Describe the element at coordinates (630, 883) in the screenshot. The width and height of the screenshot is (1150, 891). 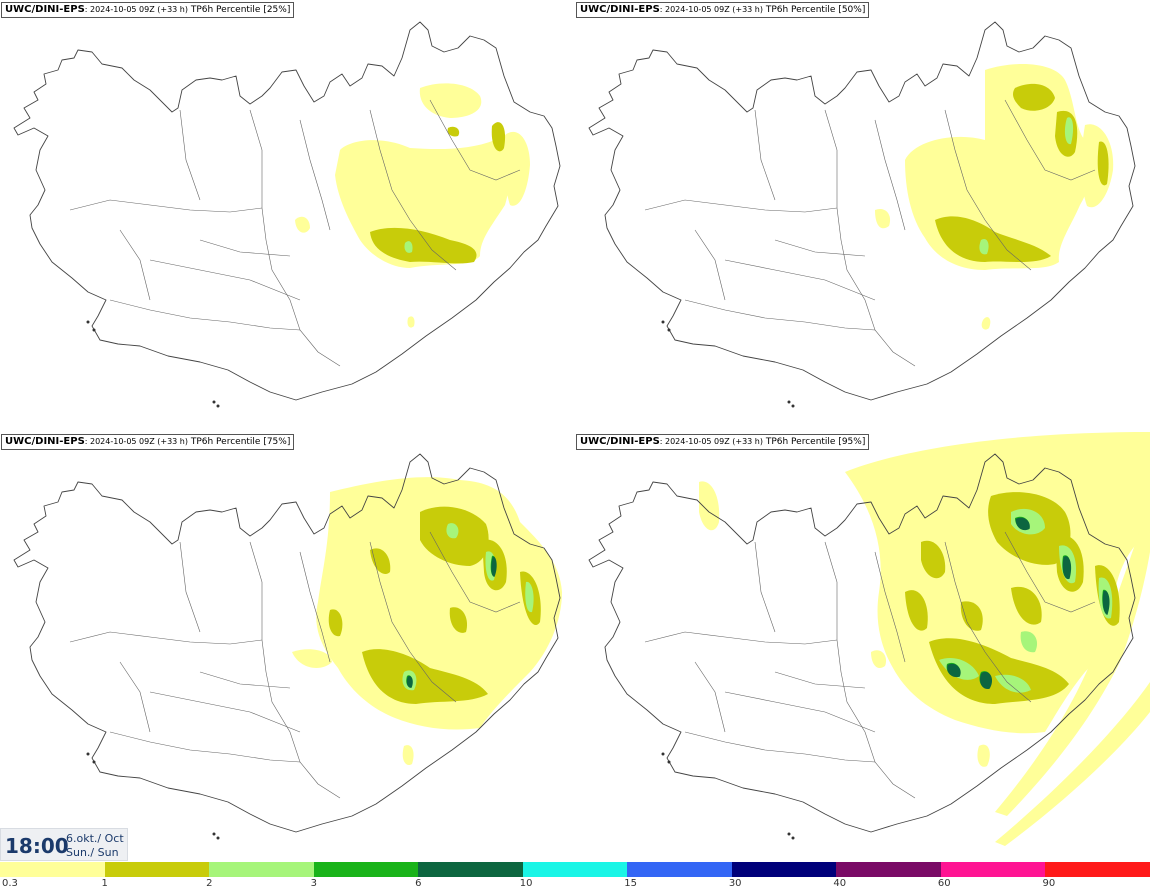
I see `legend-tick-label: 15` at that location.